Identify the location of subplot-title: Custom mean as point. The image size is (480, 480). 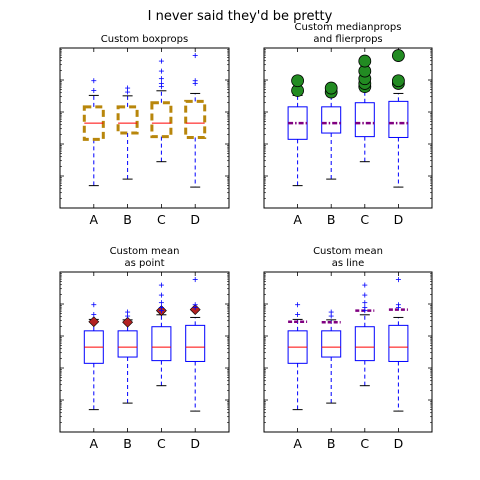
(145, 257).